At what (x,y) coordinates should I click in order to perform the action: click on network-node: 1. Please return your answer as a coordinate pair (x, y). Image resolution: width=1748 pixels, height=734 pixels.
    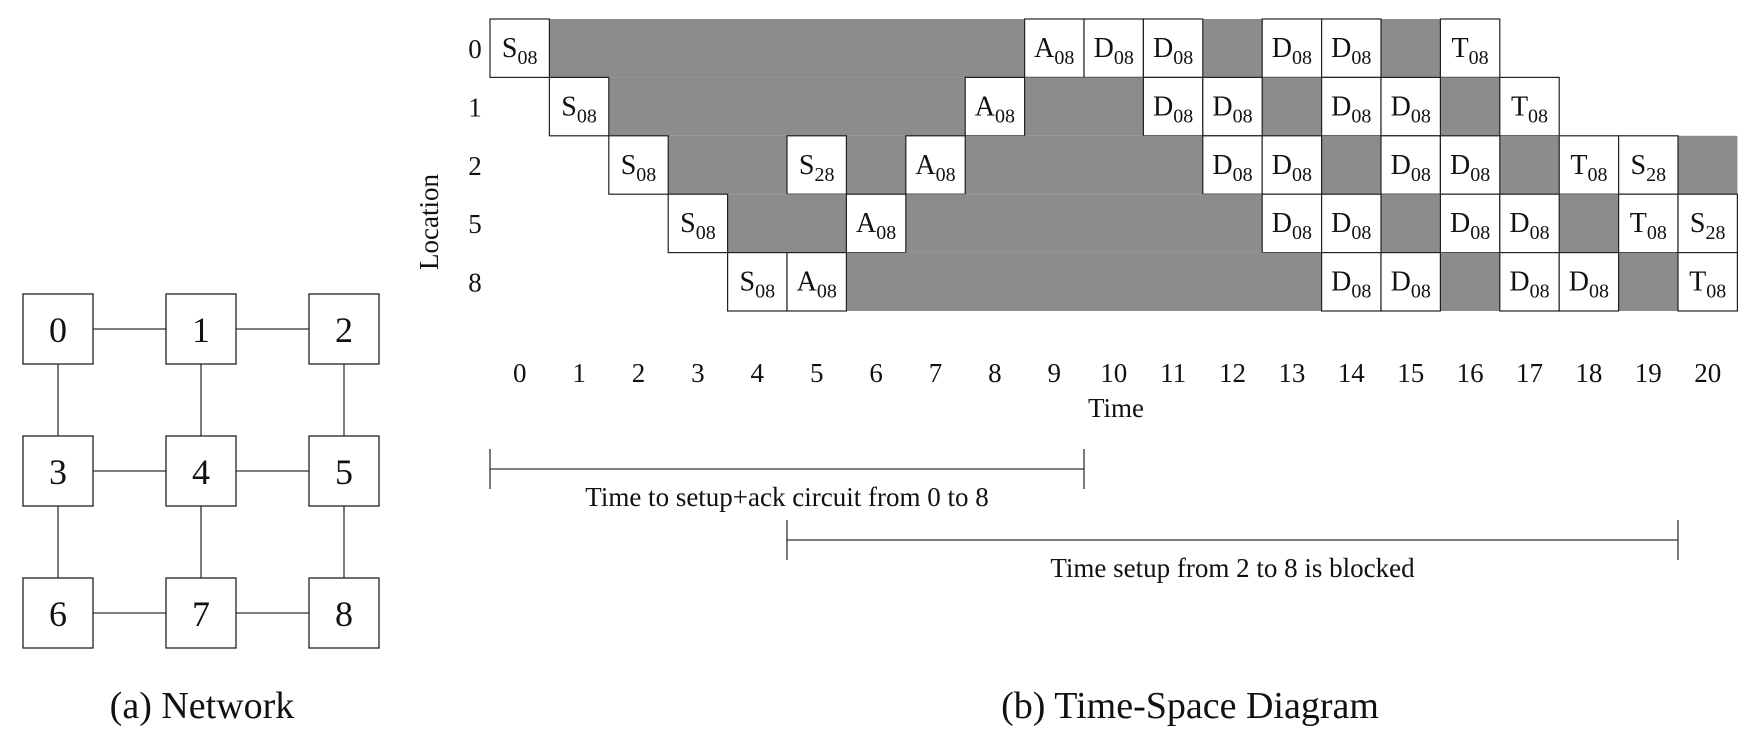
    Looking at the image, I should click on (201, 329).